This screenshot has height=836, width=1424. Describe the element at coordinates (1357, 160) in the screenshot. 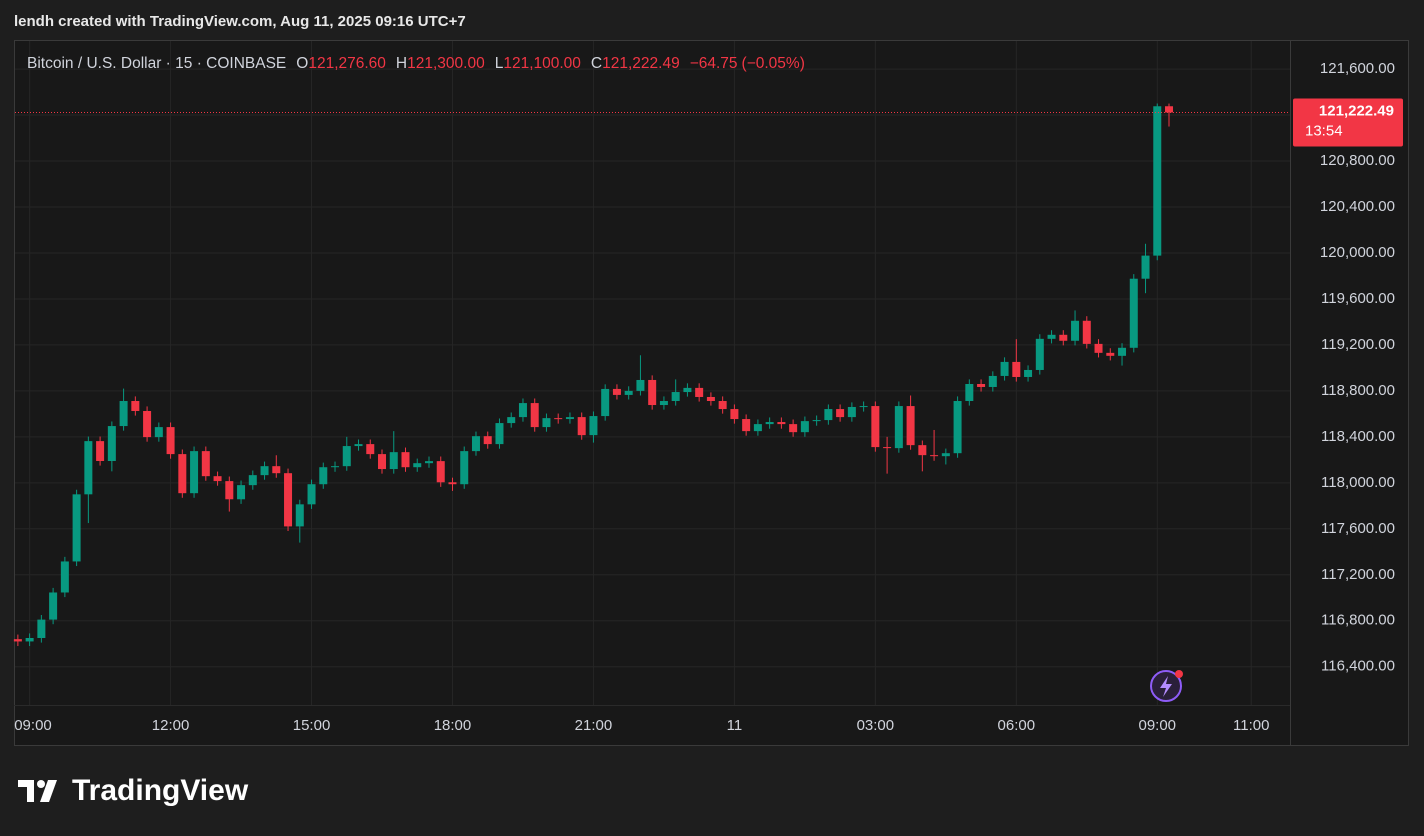

I see `y-tick-label: 120,800.00` at that location.